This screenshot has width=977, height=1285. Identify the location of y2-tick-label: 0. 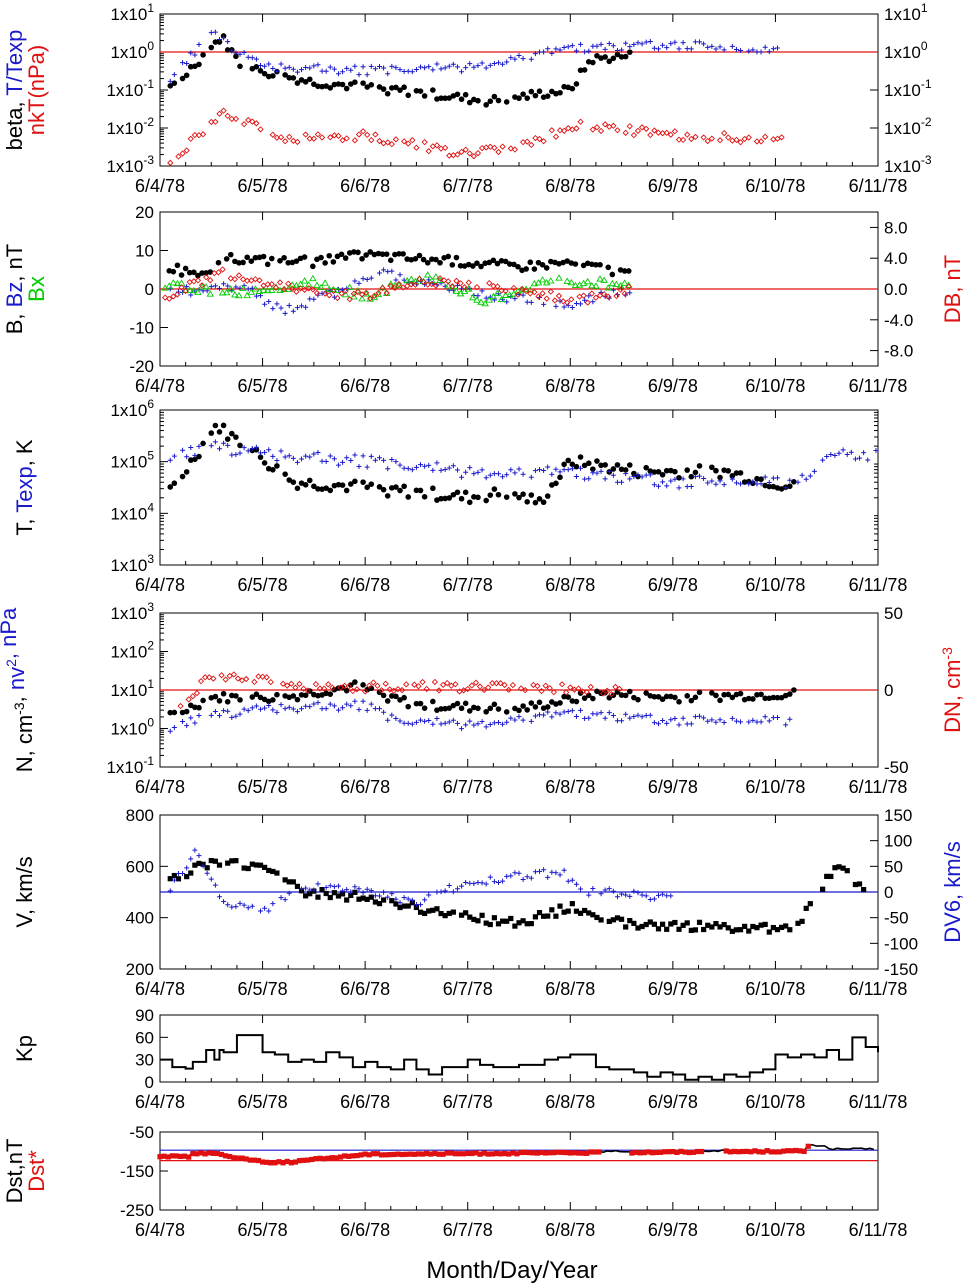
(888, 690).